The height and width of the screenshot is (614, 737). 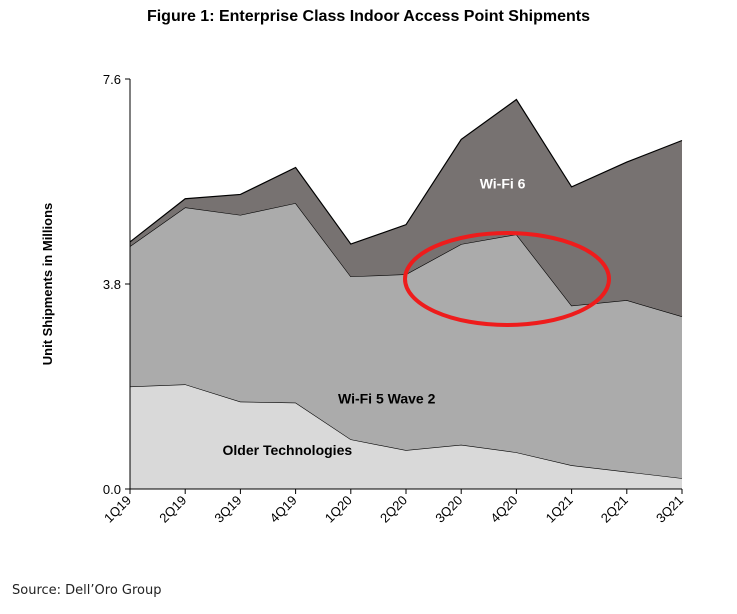 I want to click on x-tick-label: 3Q20, so click(x=448, y=509).